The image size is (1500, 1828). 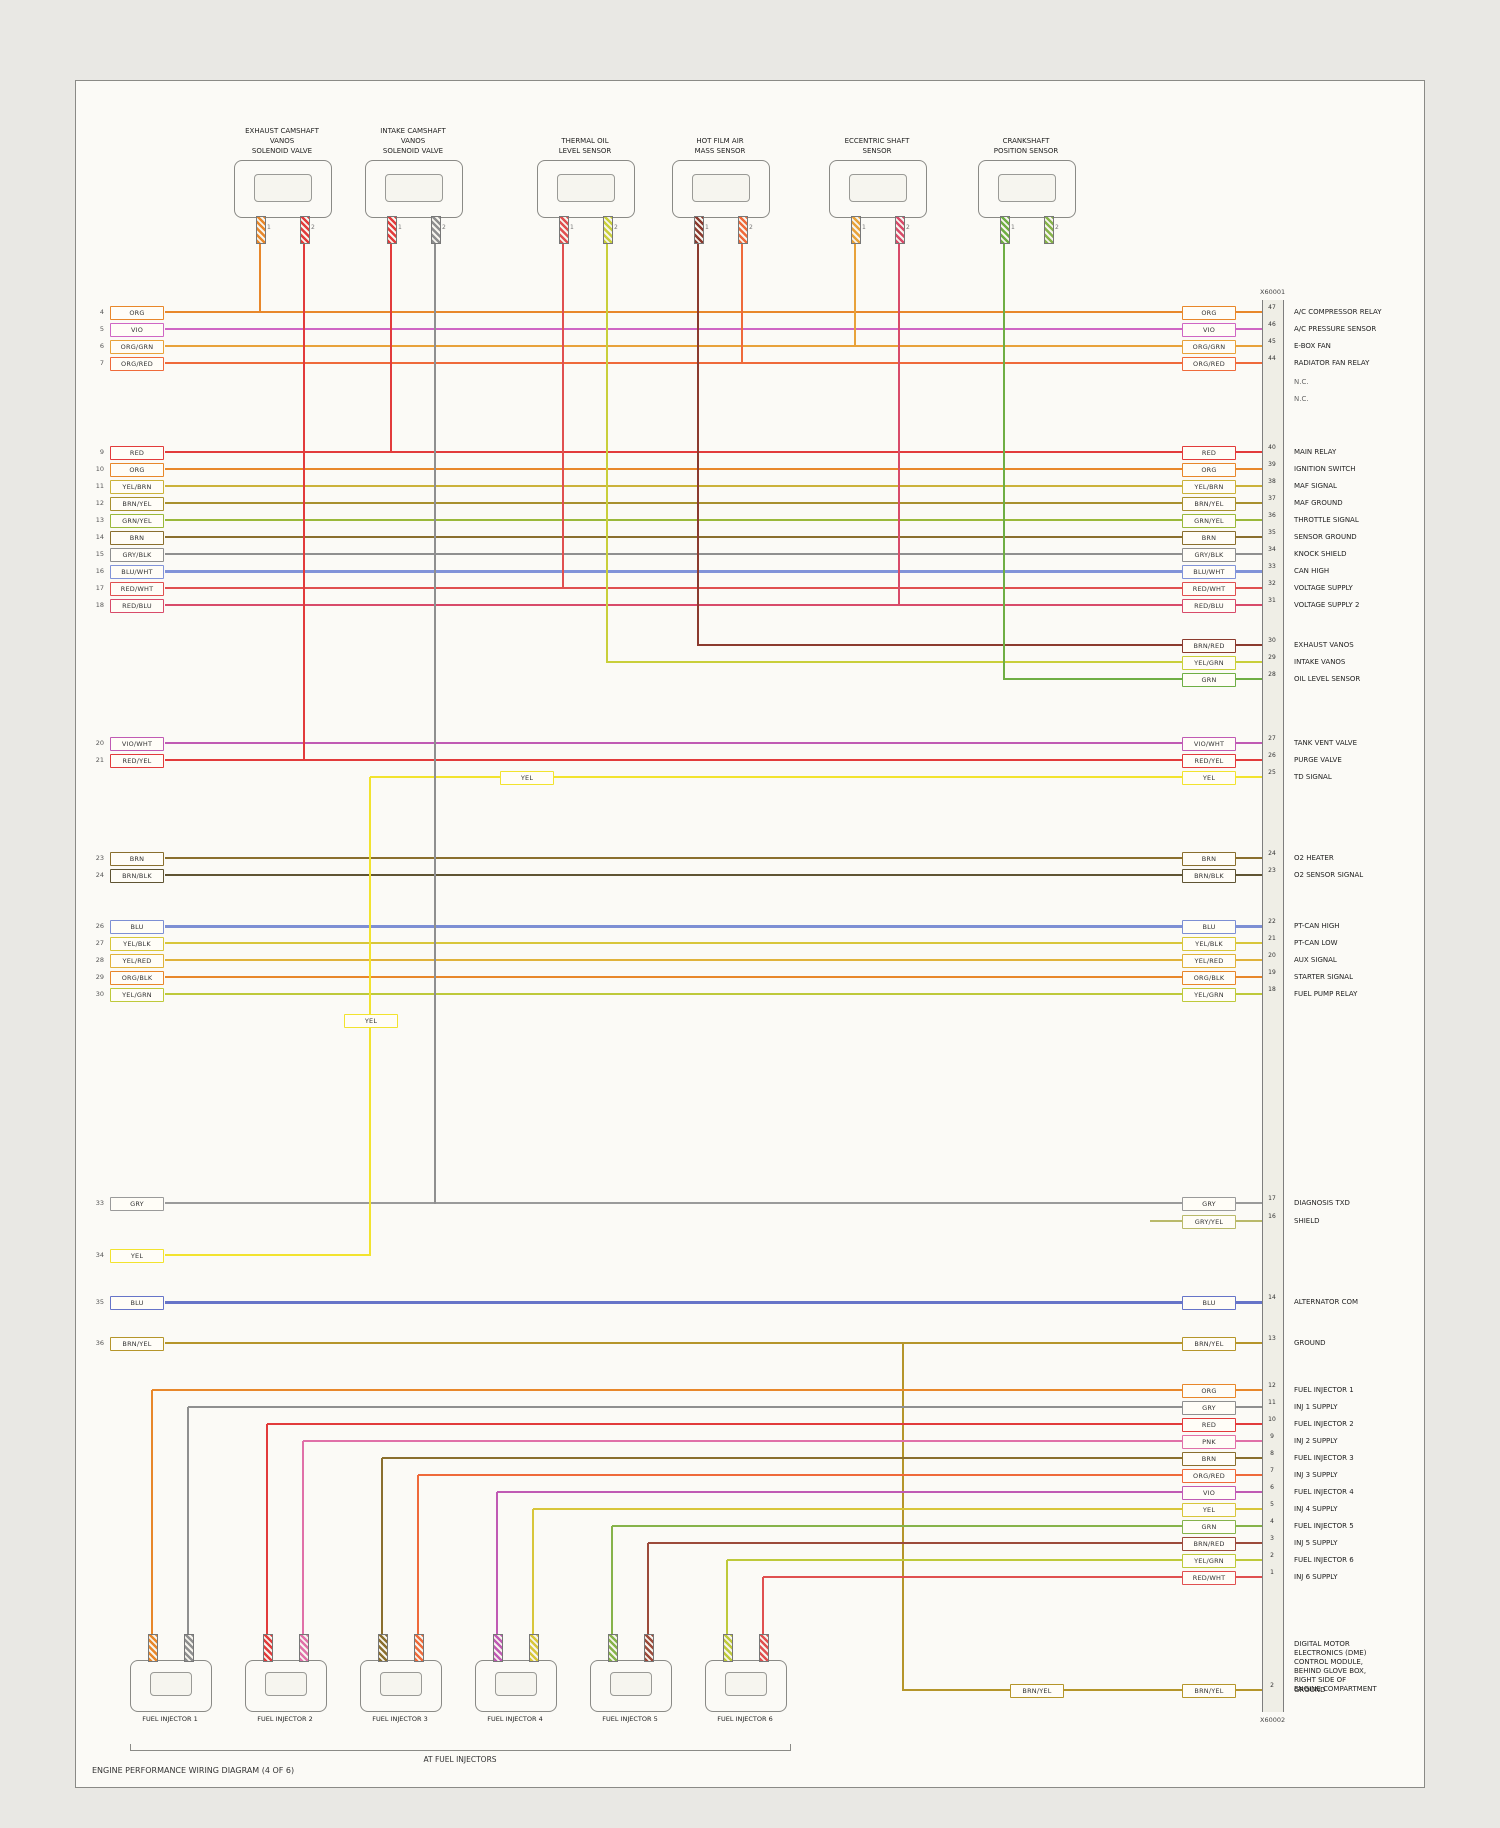 What do you see at coordinates (99, 1255) in the screenshot?
I see `left-pin-number: 34` at bounding box center [99, 1255].